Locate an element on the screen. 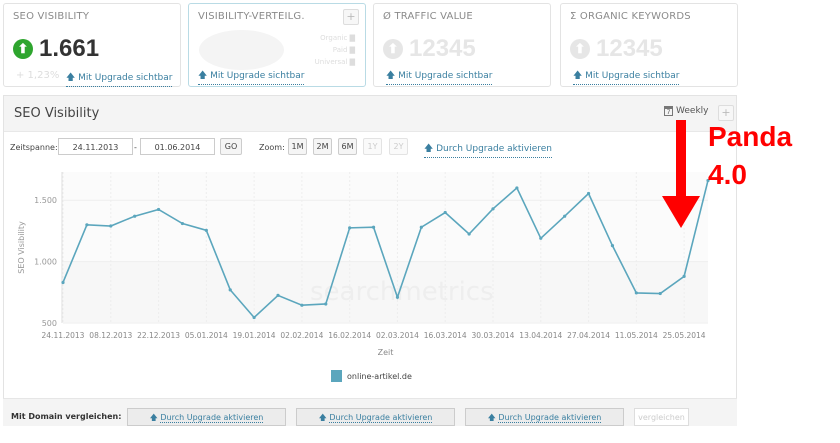  card-title: SEO VISIBILITY is located at coordinates (51, 16).